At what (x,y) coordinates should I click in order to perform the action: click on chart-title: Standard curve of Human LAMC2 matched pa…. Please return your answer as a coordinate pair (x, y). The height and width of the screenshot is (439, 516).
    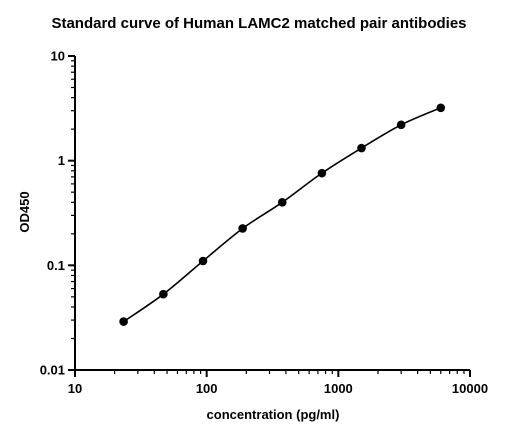
    Looking at the image, I should click on (258, 23).